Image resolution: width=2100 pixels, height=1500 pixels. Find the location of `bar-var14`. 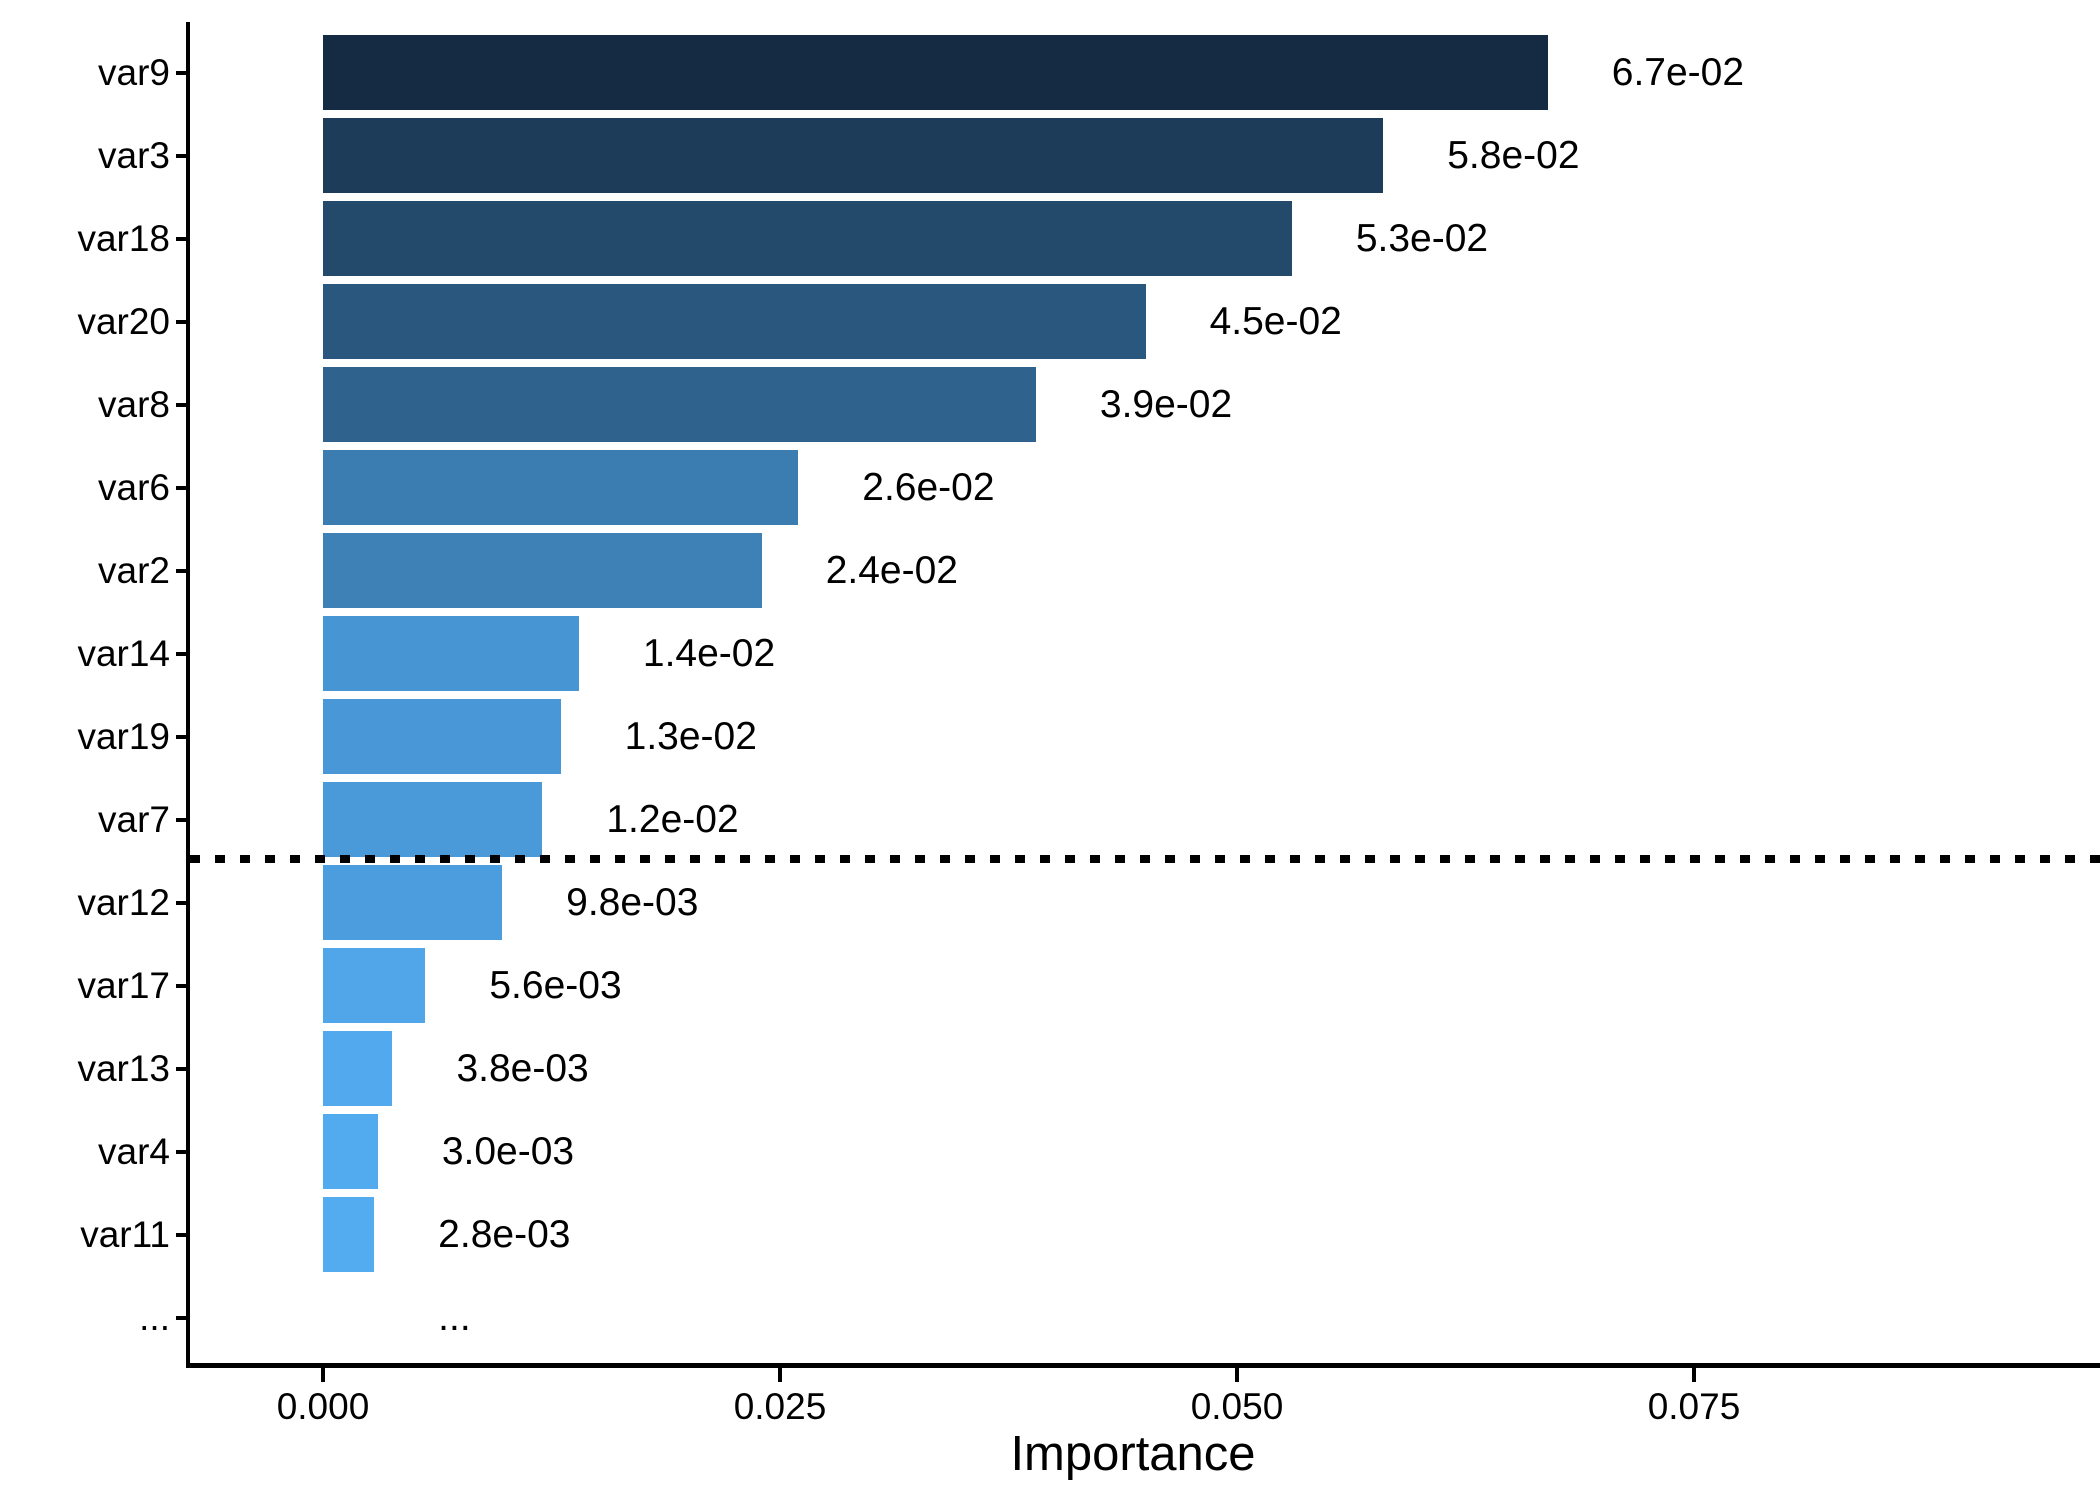

bar-var14 is located at coordinates (451, 653).